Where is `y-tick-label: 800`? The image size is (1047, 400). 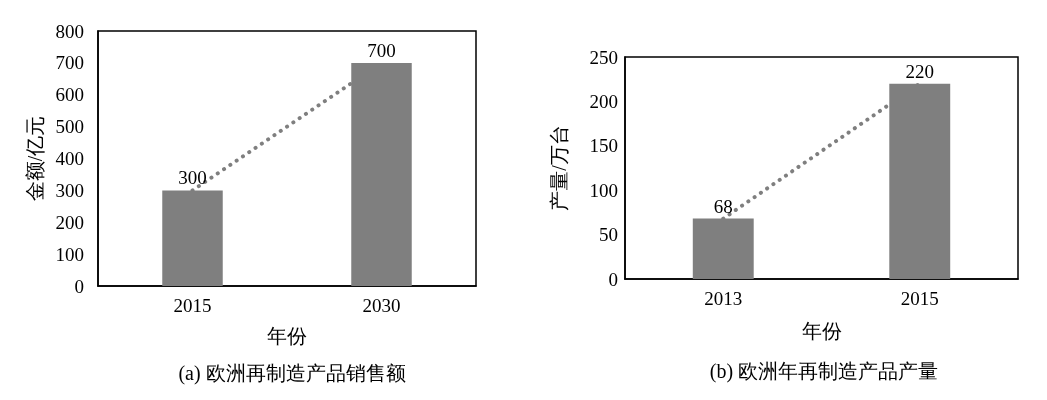
y-tick-label: 800 is located at coordinates (69, 31).